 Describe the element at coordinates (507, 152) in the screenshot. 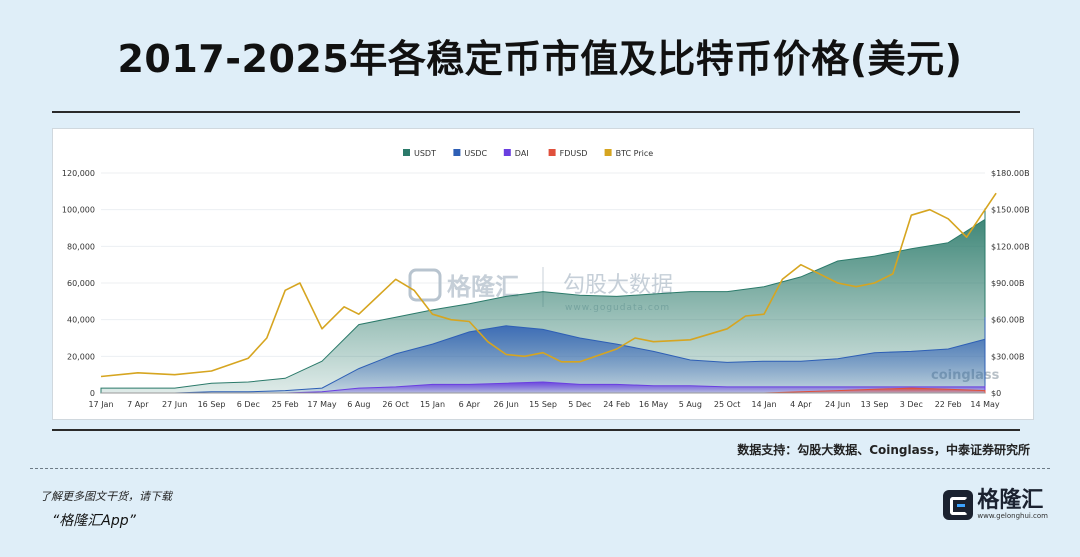

I see `legend-swatch-dai` at that location.